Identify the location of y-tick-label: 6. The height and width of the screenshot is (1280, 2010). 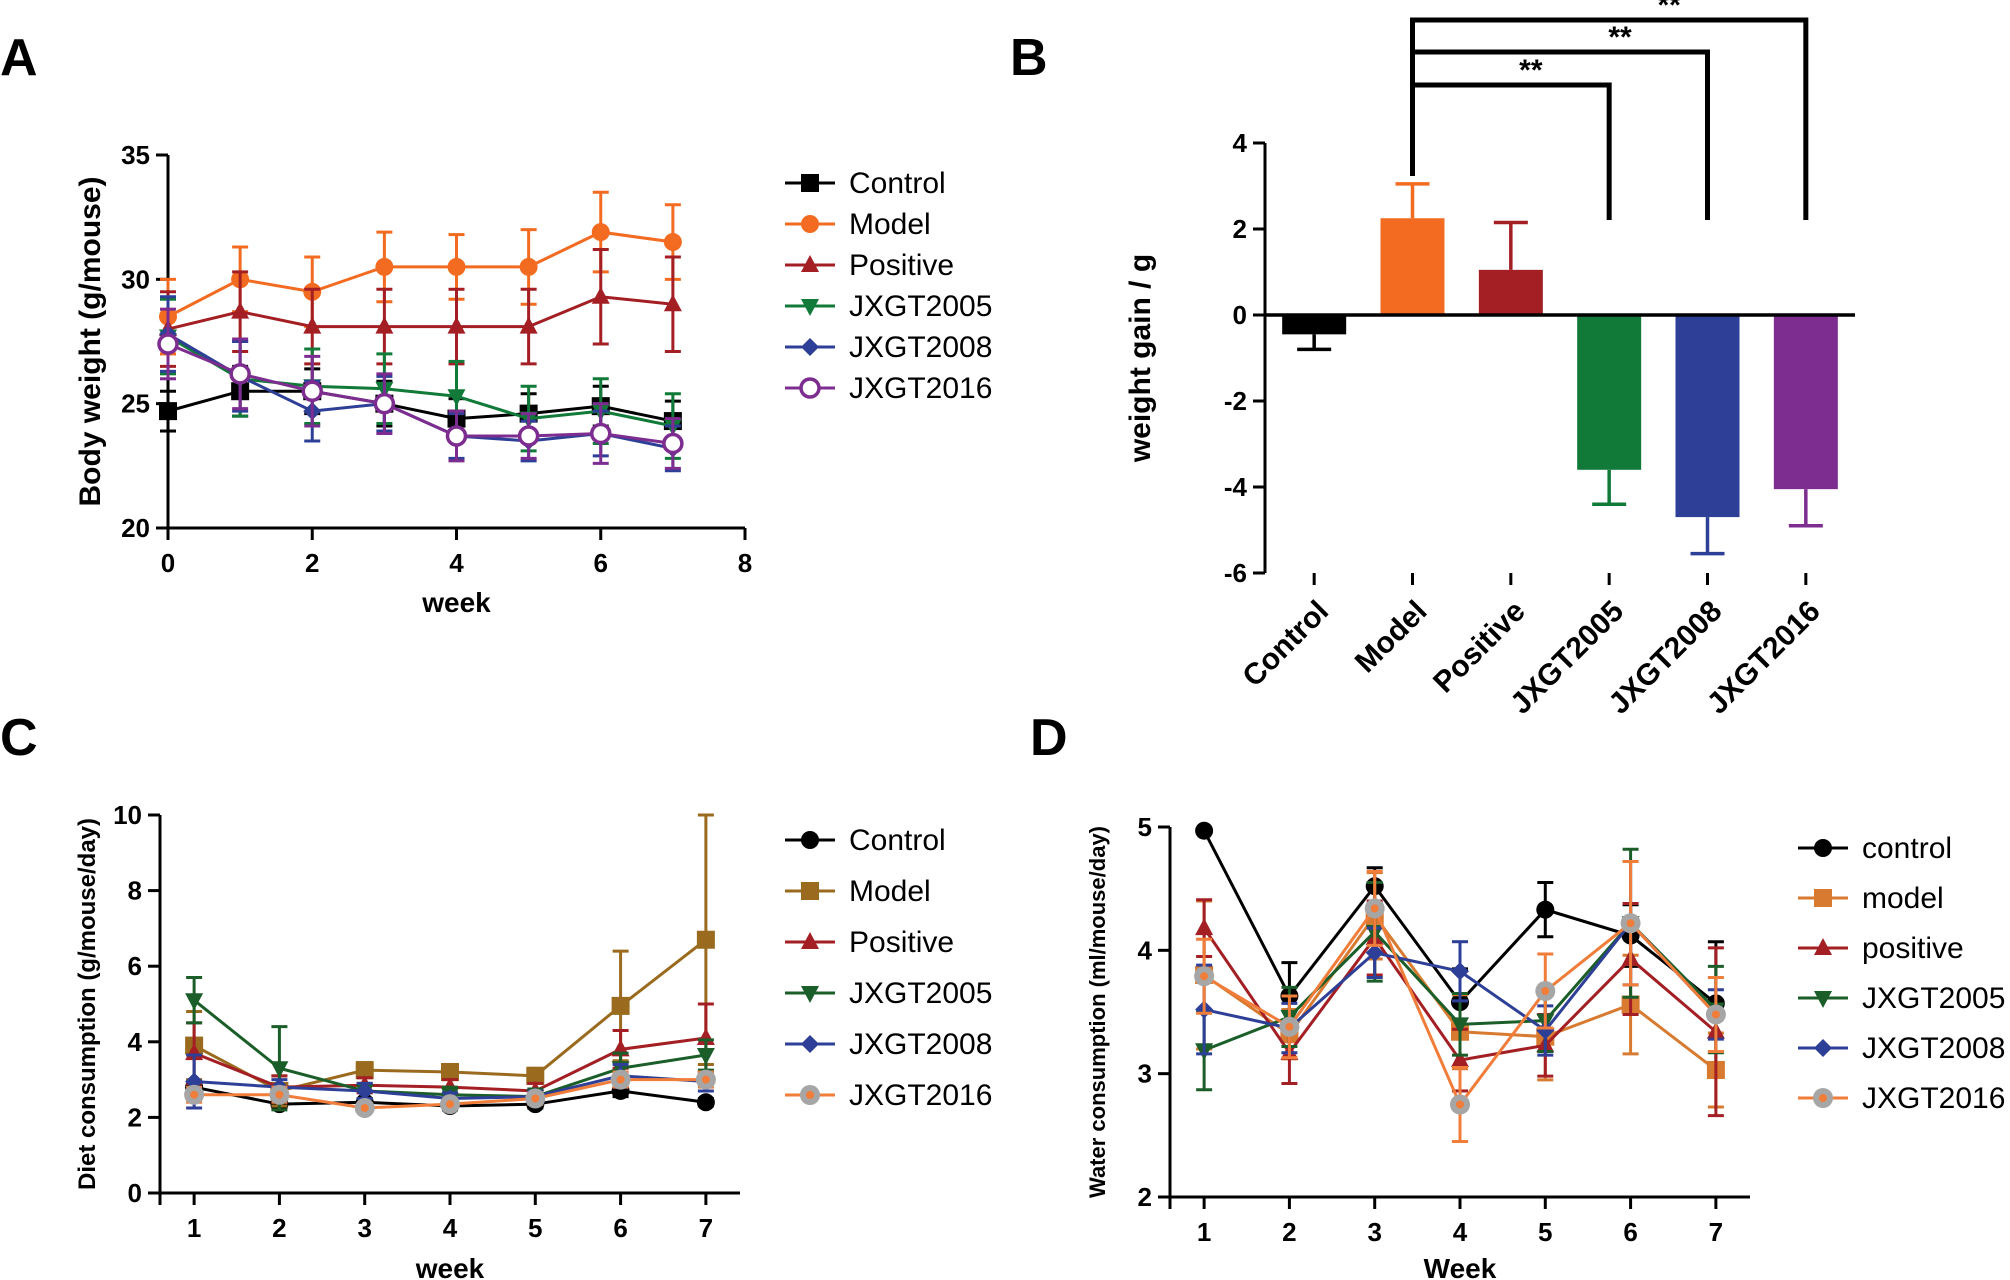
(135, 966).